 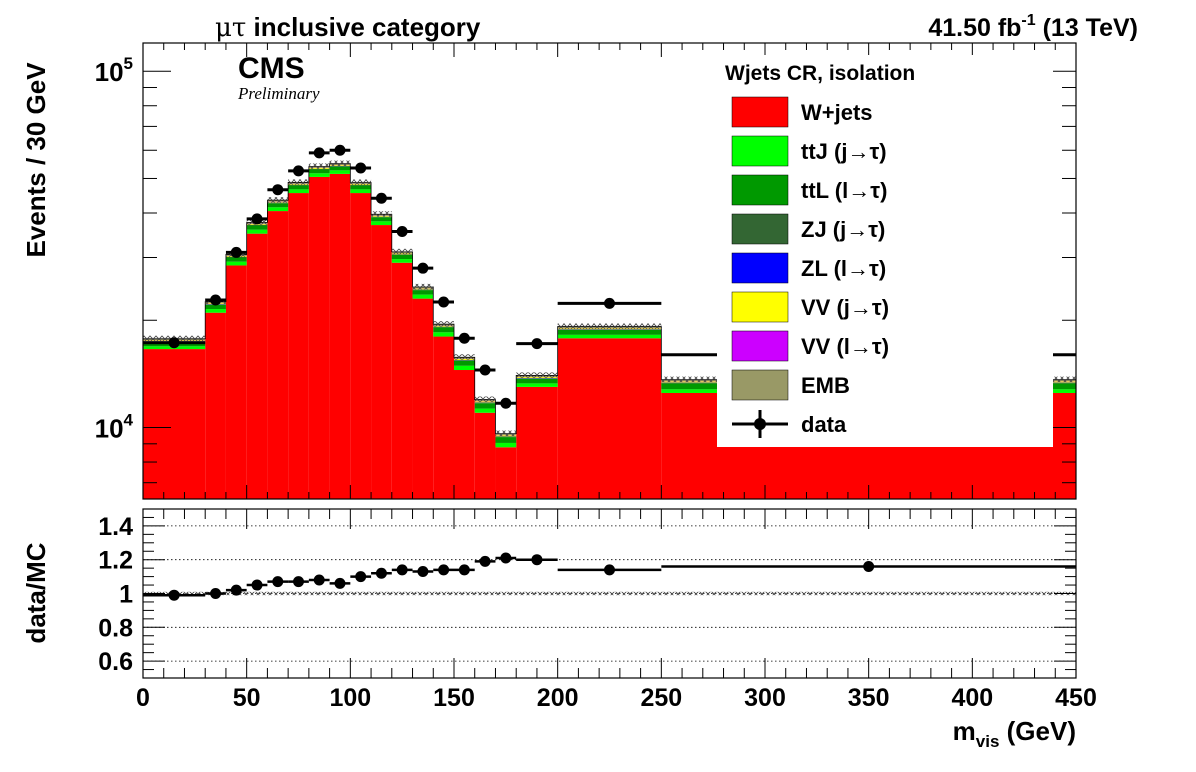 I want to click on bar-ttj-j--3, so click(x=257, y=231).